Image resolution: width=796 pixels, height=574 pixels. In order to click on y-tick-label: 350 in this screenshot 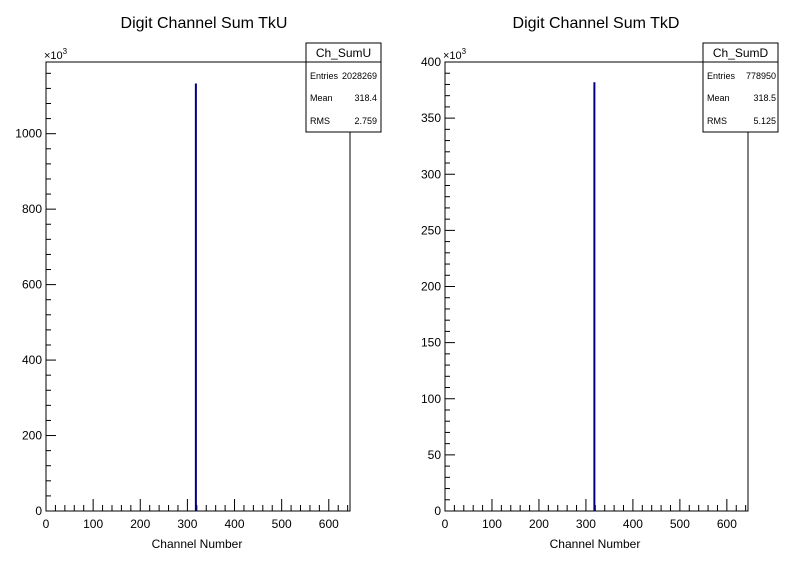, I will do `click(431, 118)`.